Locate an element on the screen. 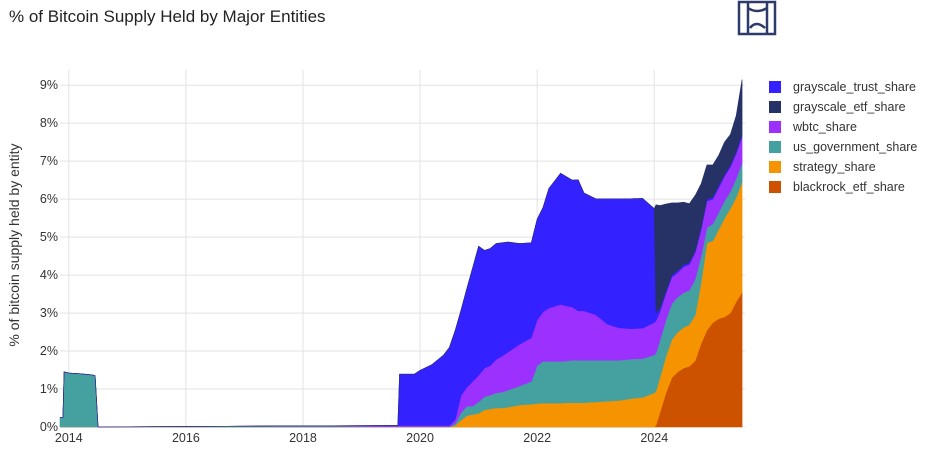 Image resolution: width=936 pixels, height=451 pixels. legend-label: strategy_share is located at coordinates (834, 167).